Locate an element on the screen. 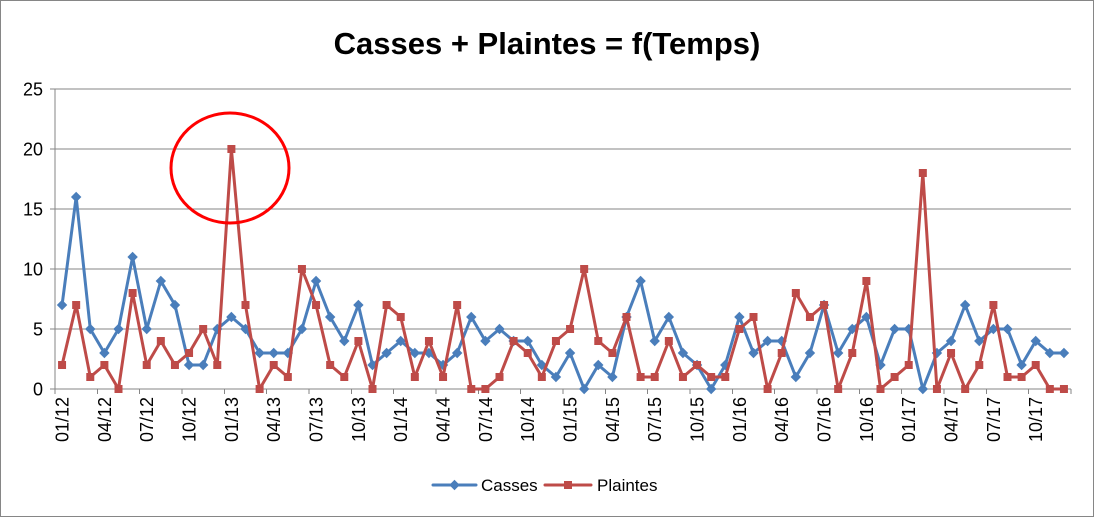 This screenshot has height=517, width=1094. legend-plaintes-label: Plaintes is located at coordinates (627, 485).